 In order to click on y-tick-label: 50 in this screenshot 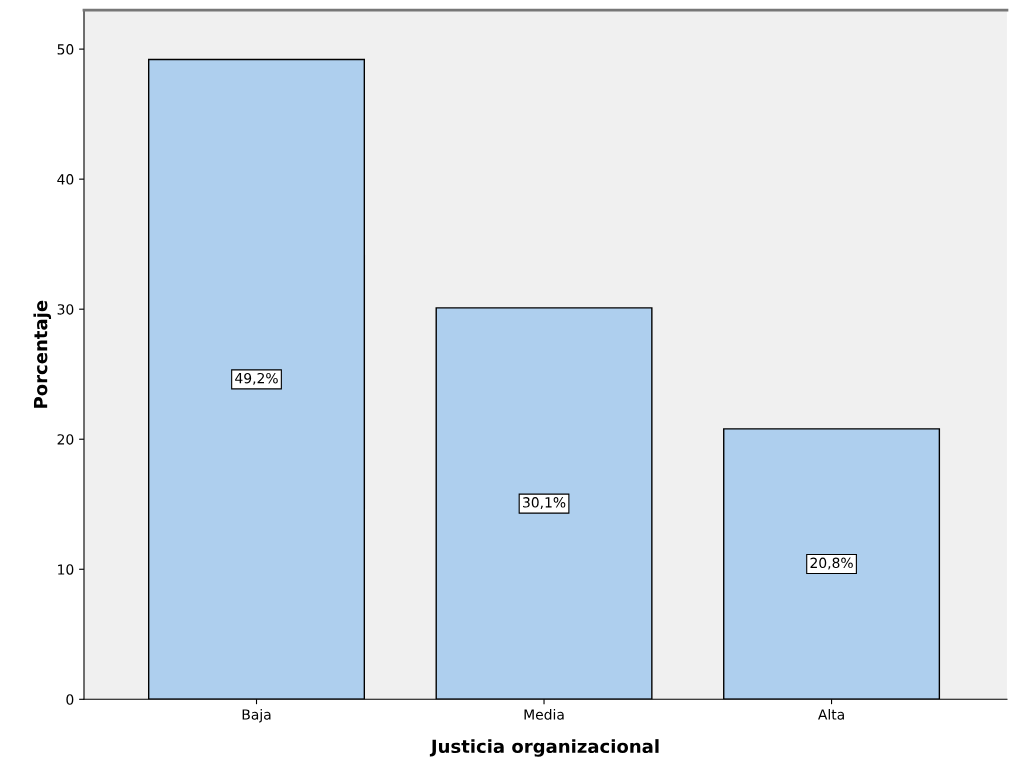, I will do `click(65, 49)`.